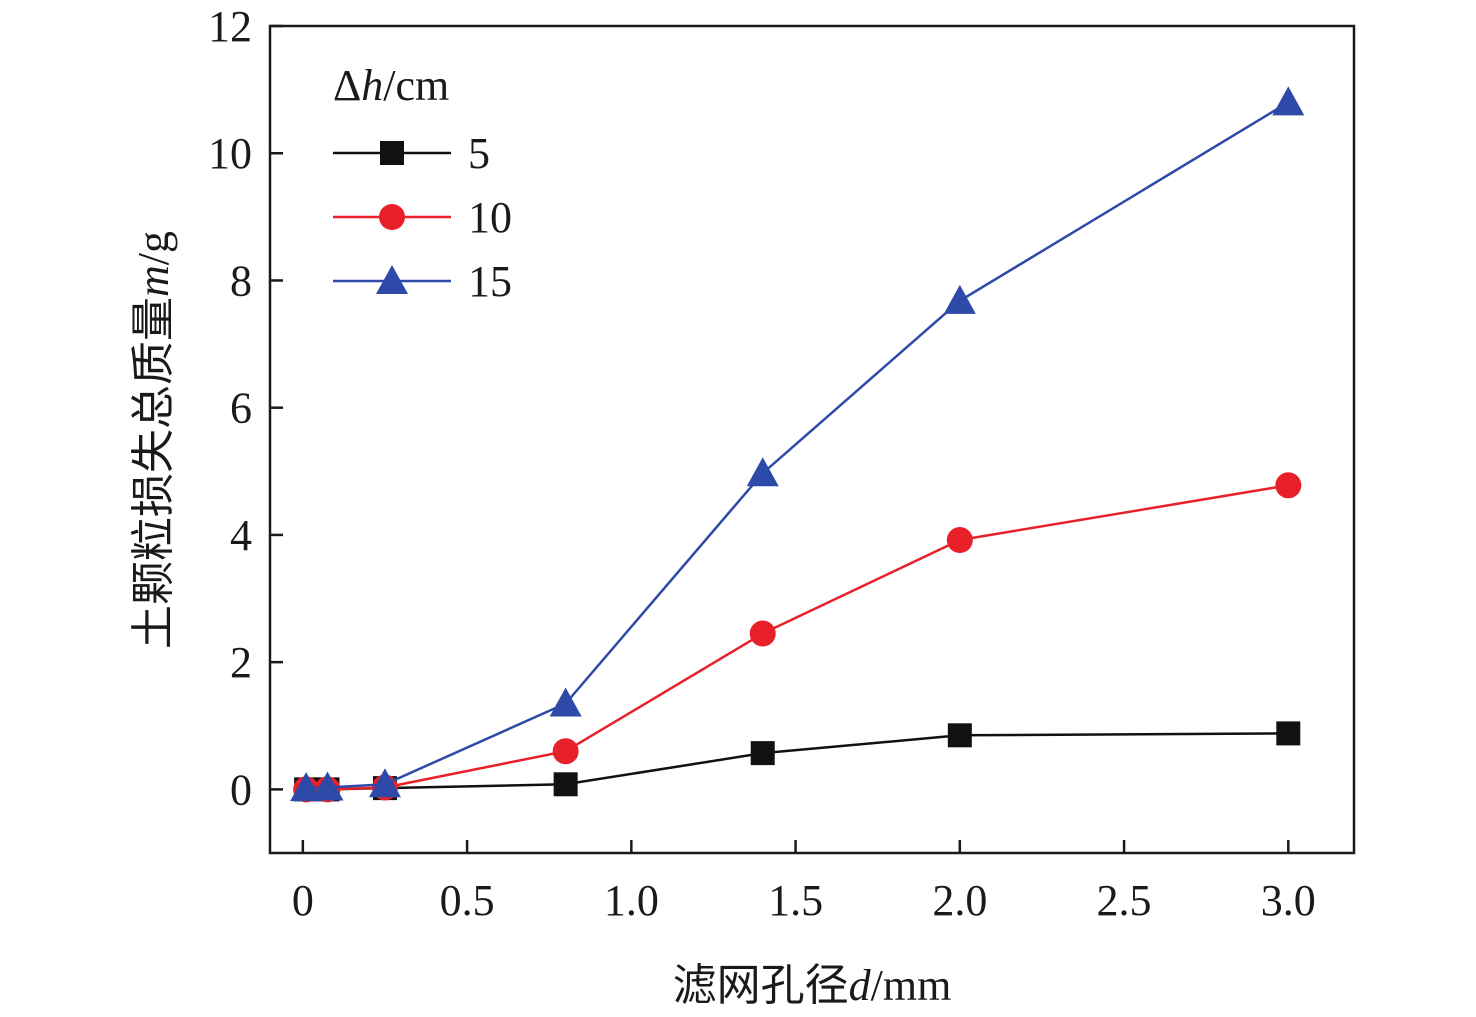  I want to click on y-tick-label: 6, so click(241, 408).